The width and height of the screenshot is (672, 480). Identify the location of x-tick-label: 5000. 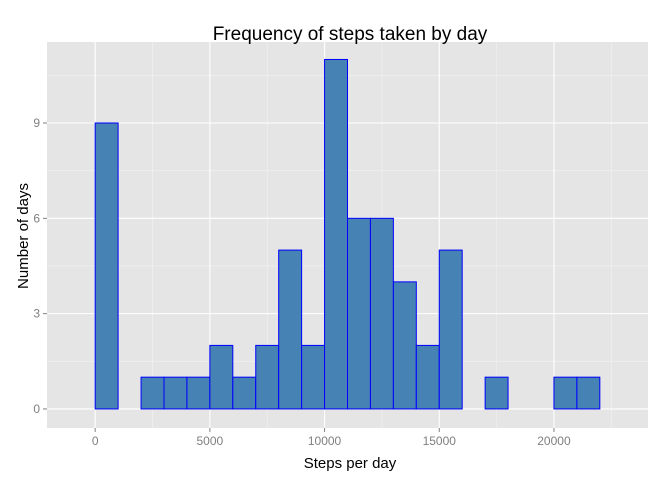
(210, 441).